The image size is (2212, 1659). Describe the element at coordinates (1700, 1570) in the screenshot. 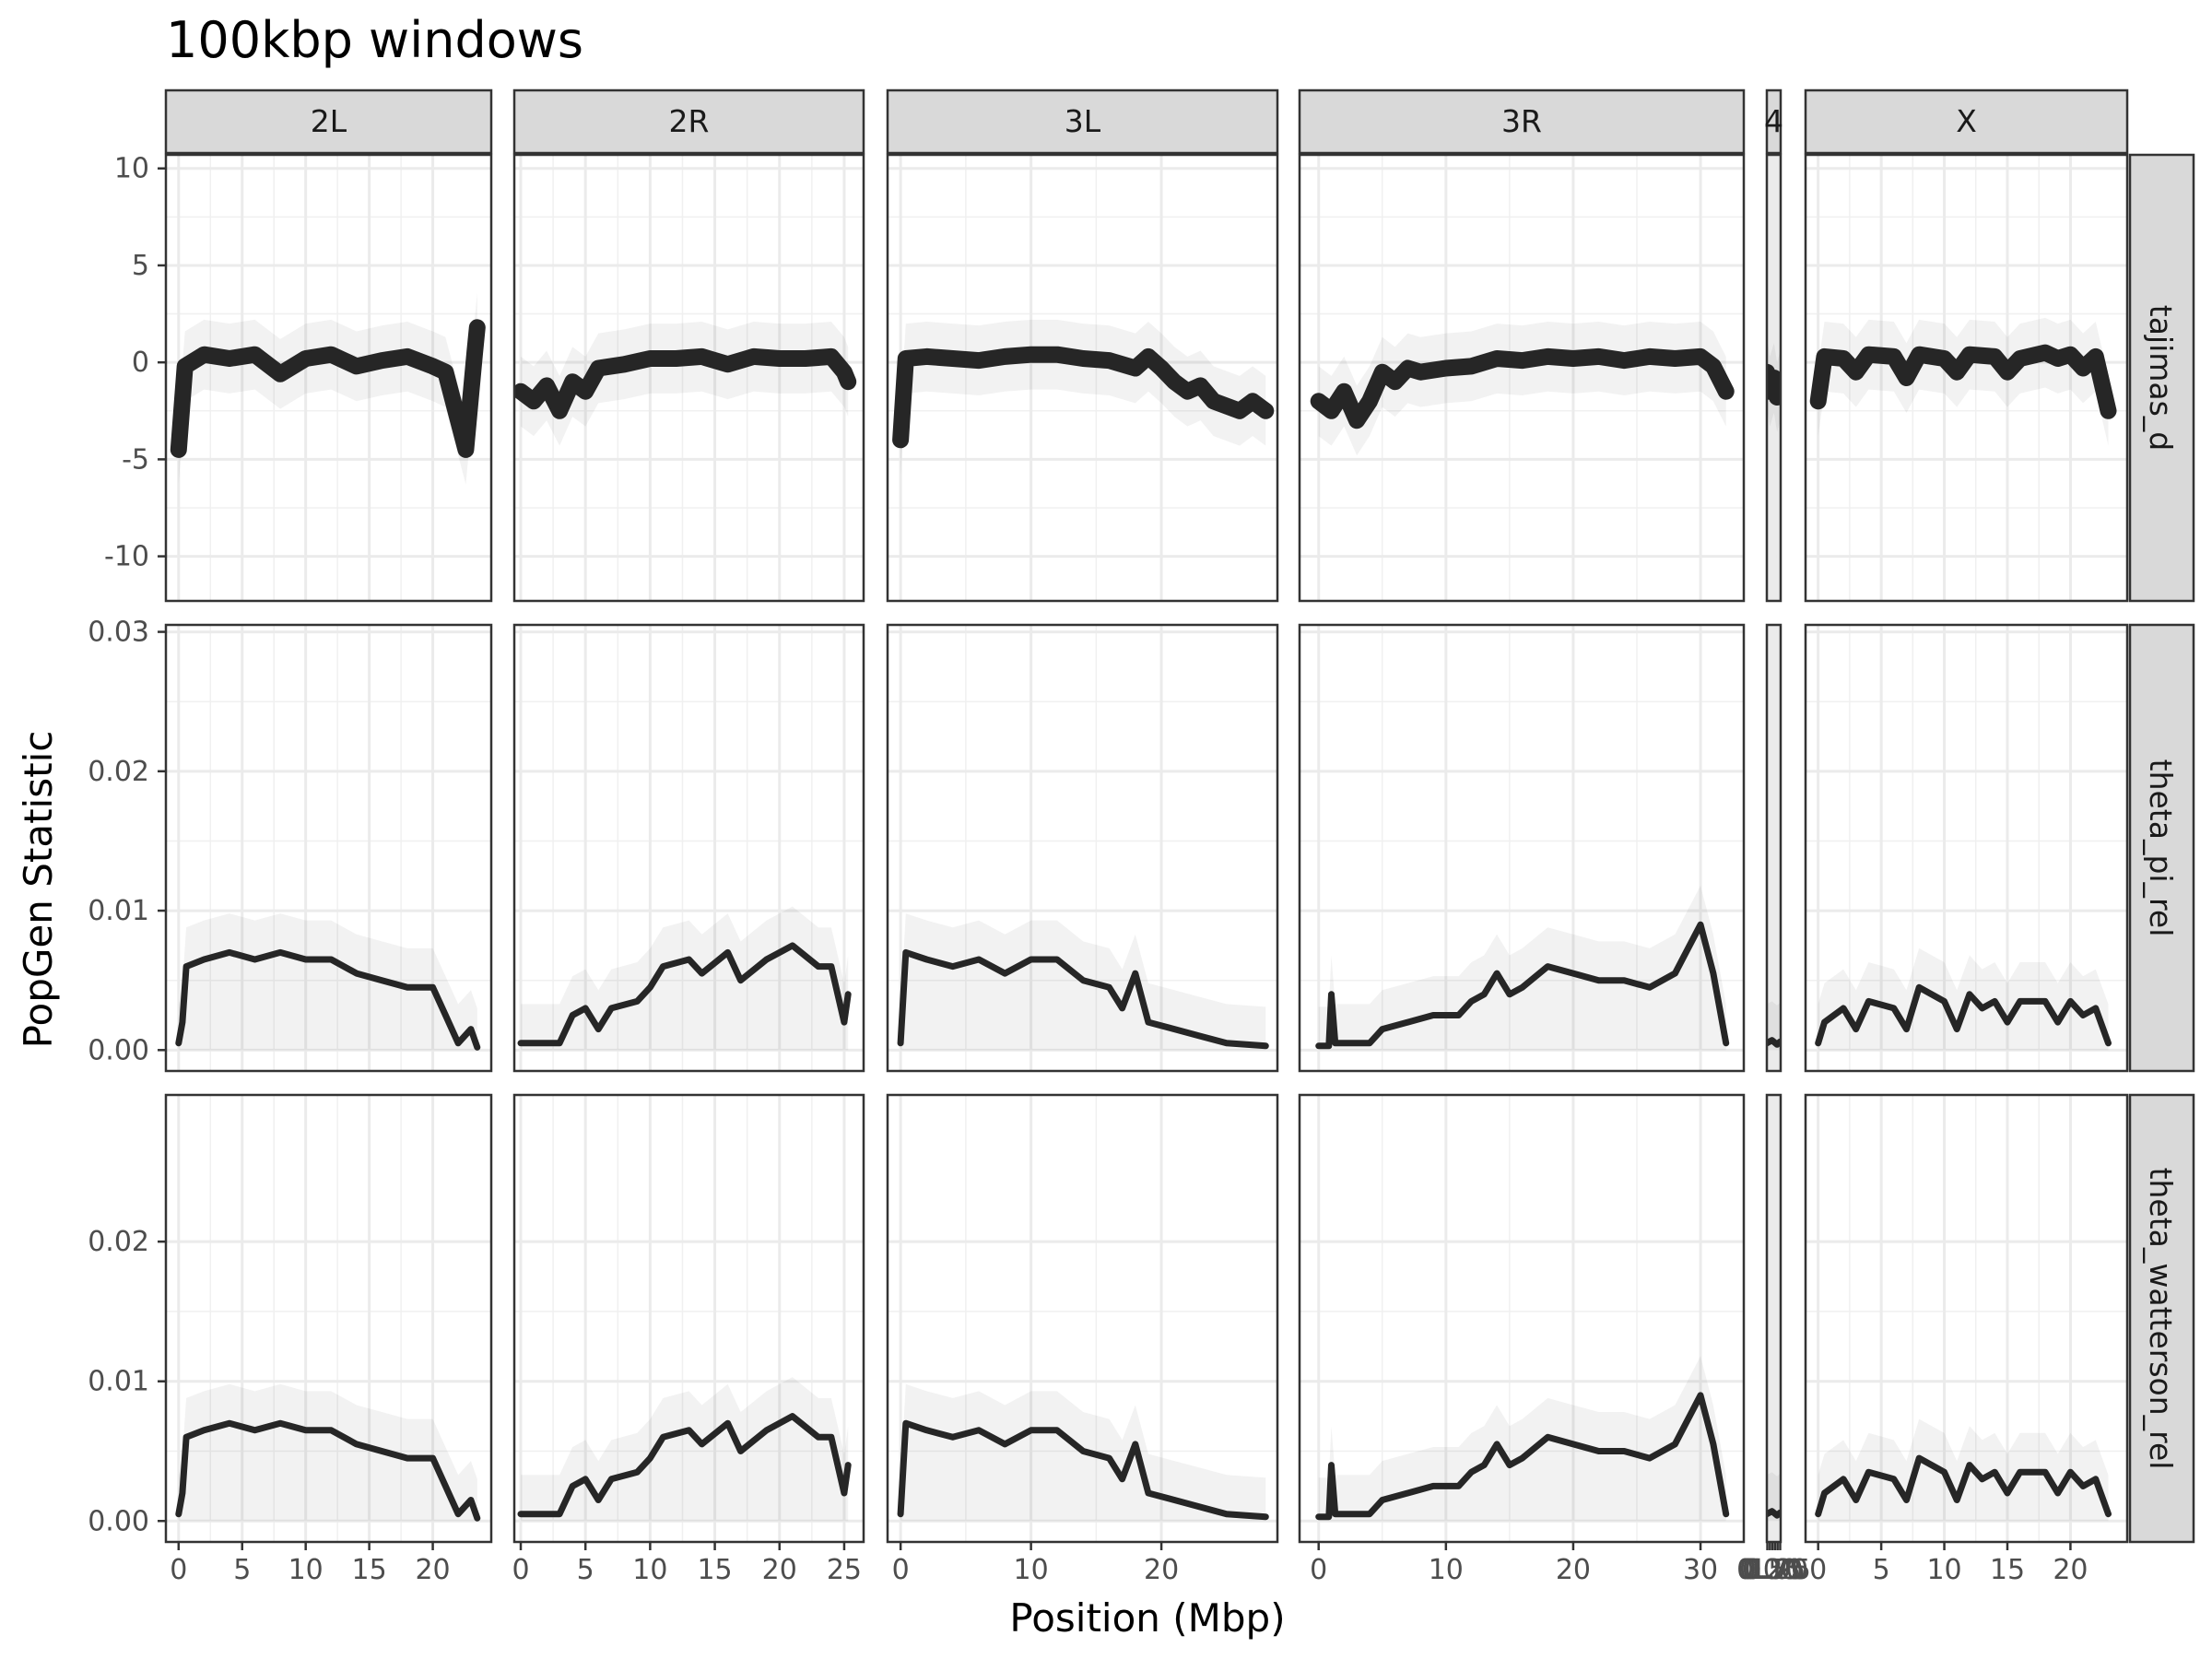

I see `x-tick-label: 30` at that location.